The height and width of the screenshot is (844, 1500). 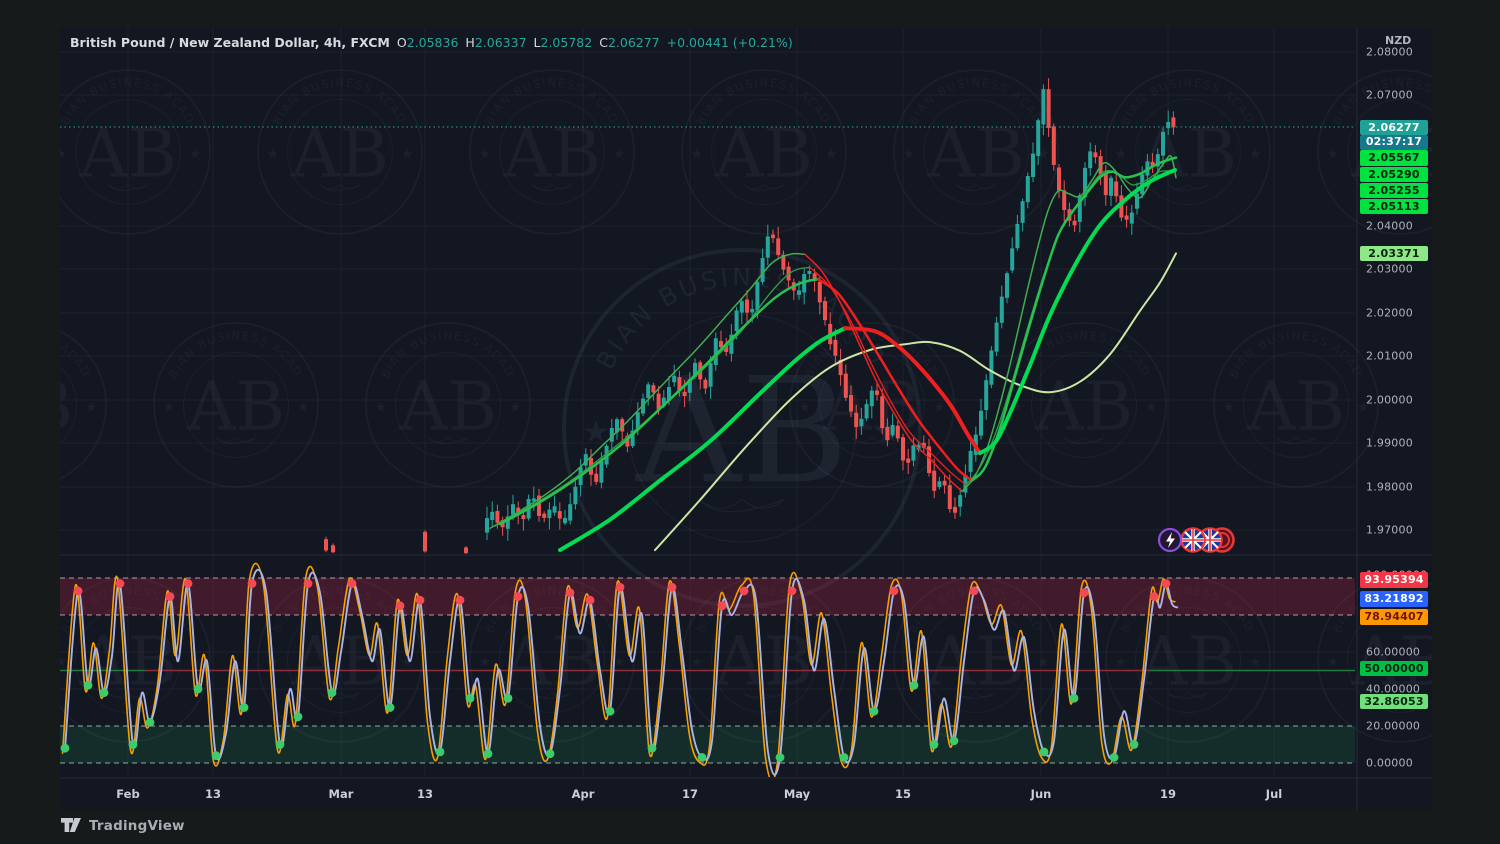 I want to click on axis-tick-label: 2.01000, so click(x=1389, y=356).